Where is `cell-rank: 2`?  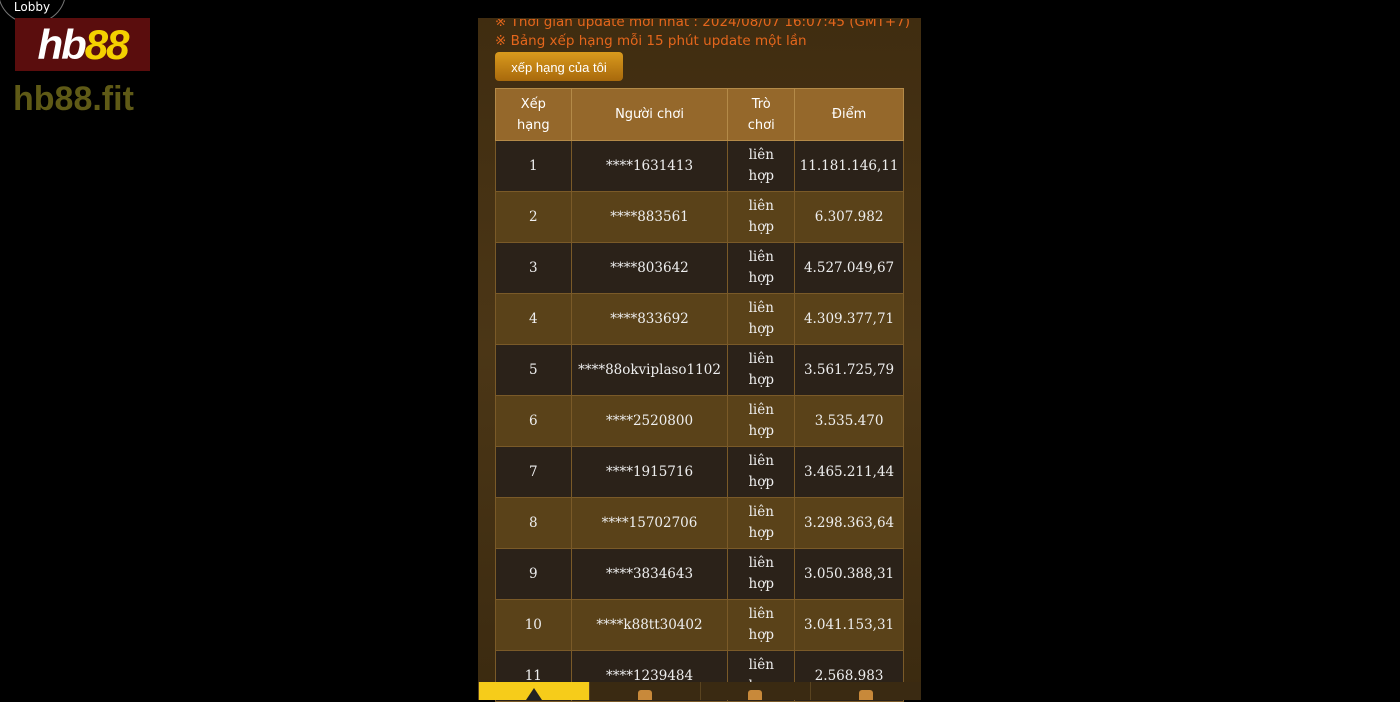 cell-rank: 2 is located at coordinates (533, 217).